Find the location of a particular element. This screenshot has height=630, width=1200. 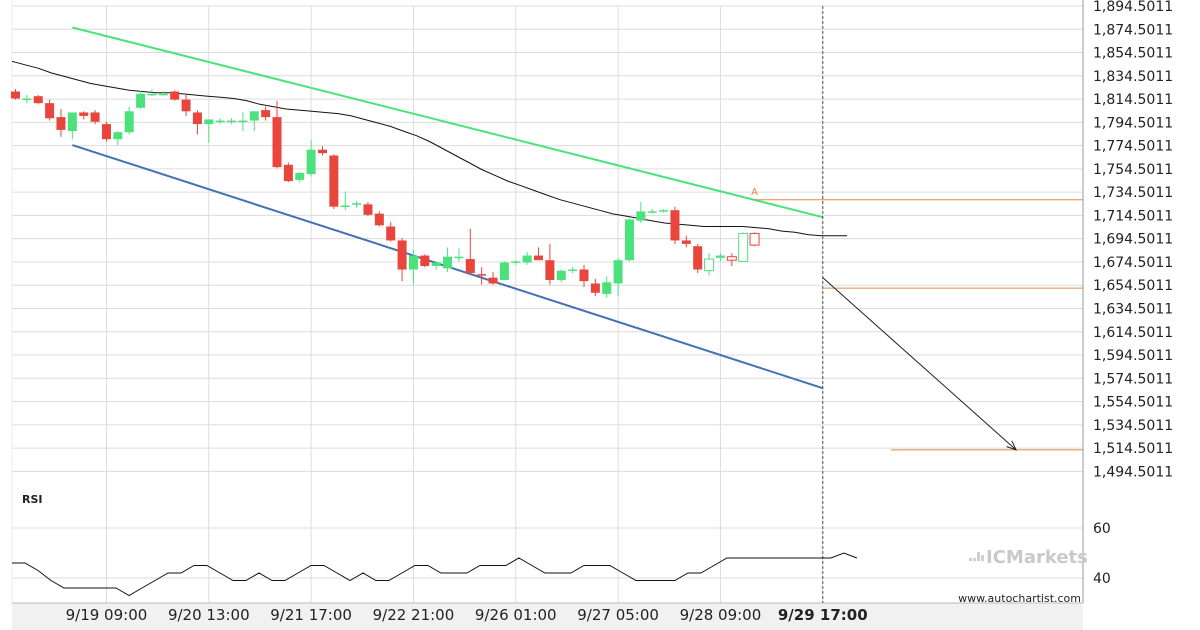

x-tick-label: 9/27 05:00 is located at coordinates (618, 615).